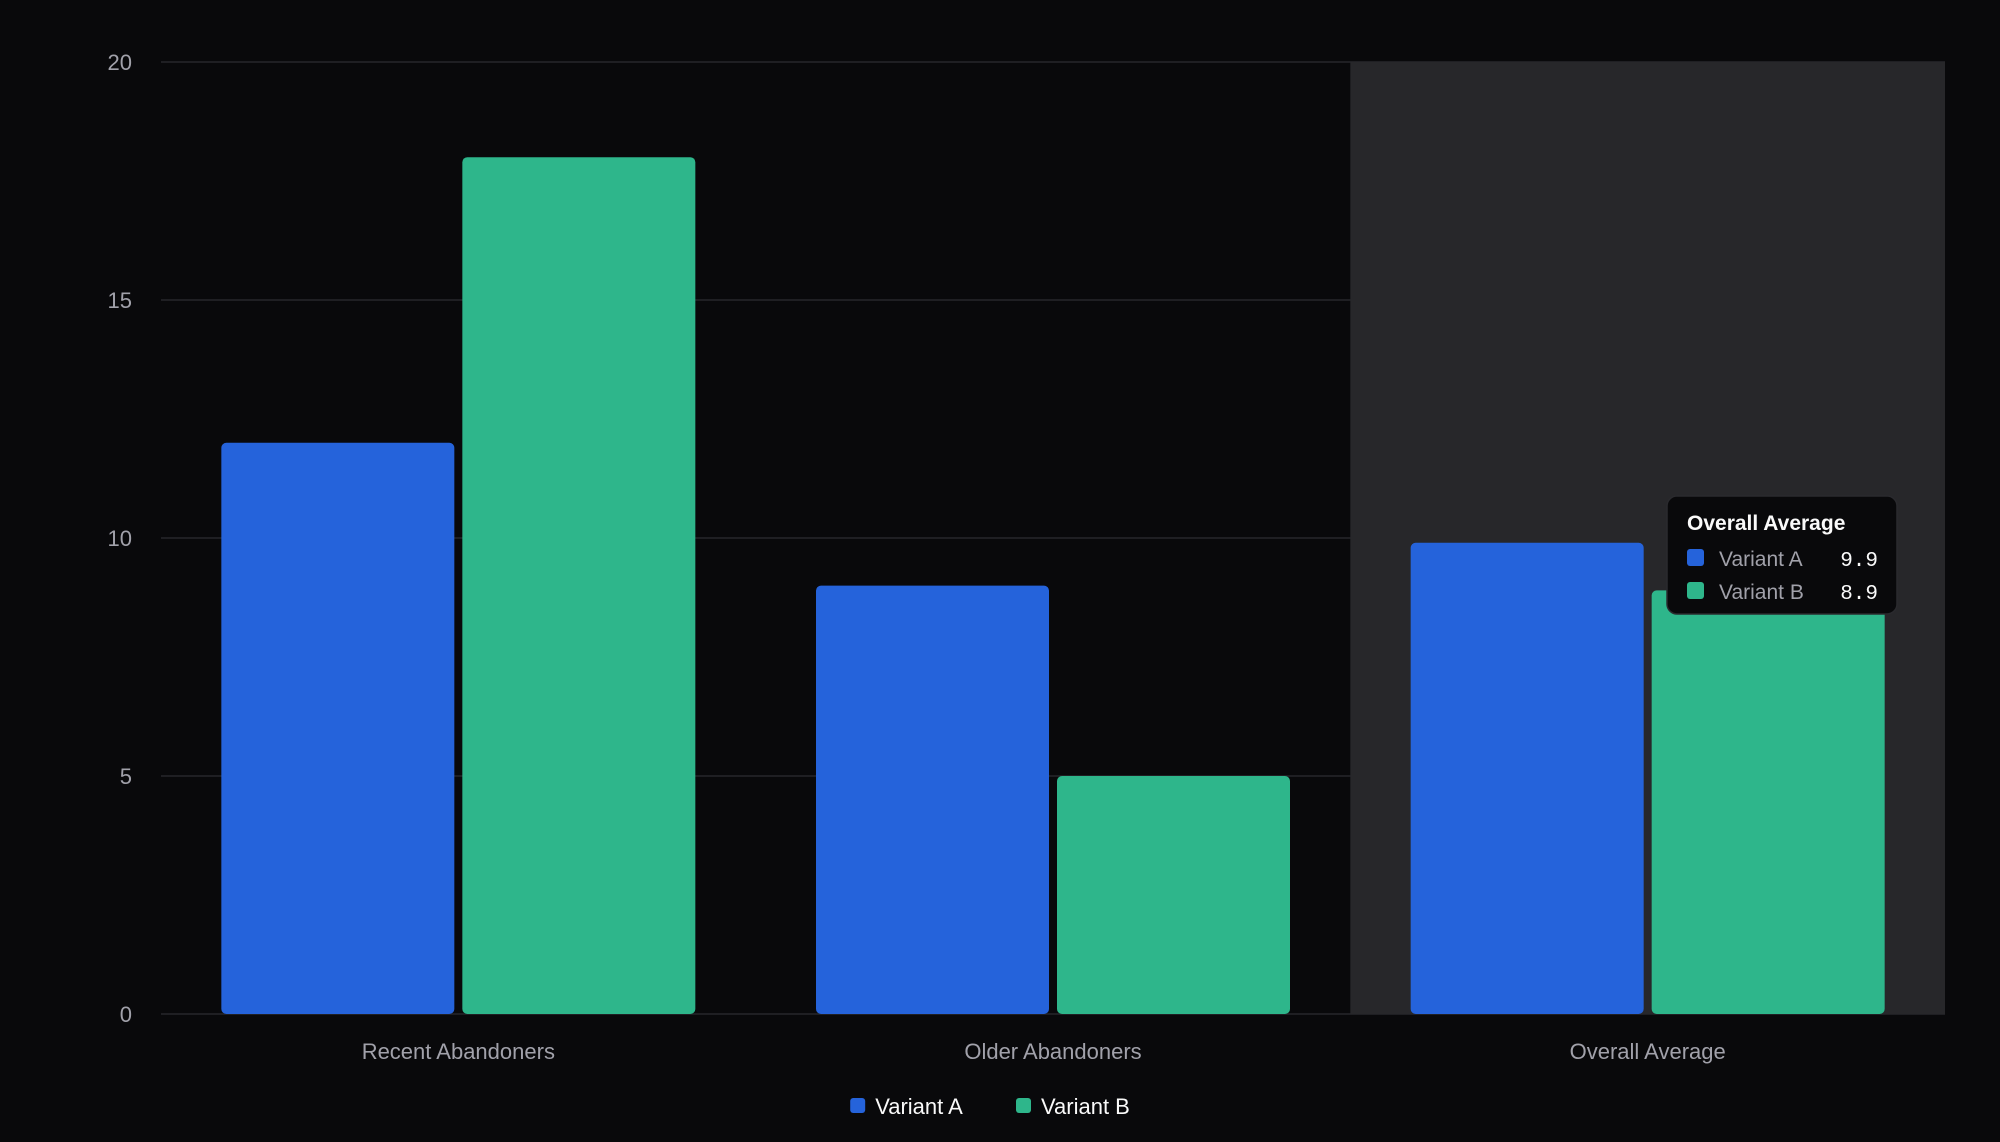  I want to click on legend-item-variant-b: Variant B, so click(1073, 1106).